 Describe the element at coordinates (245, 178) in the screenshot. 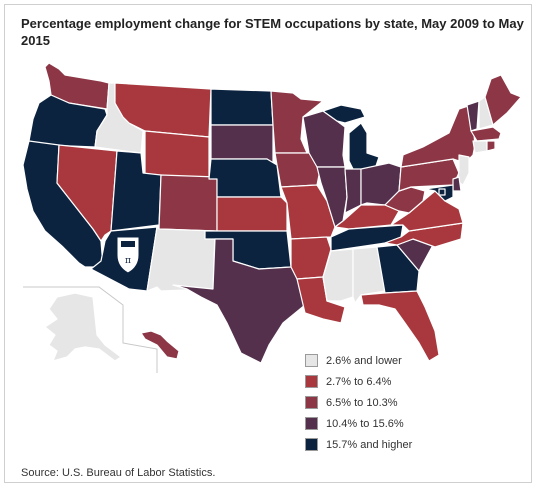

I see `state-NE` at that location.